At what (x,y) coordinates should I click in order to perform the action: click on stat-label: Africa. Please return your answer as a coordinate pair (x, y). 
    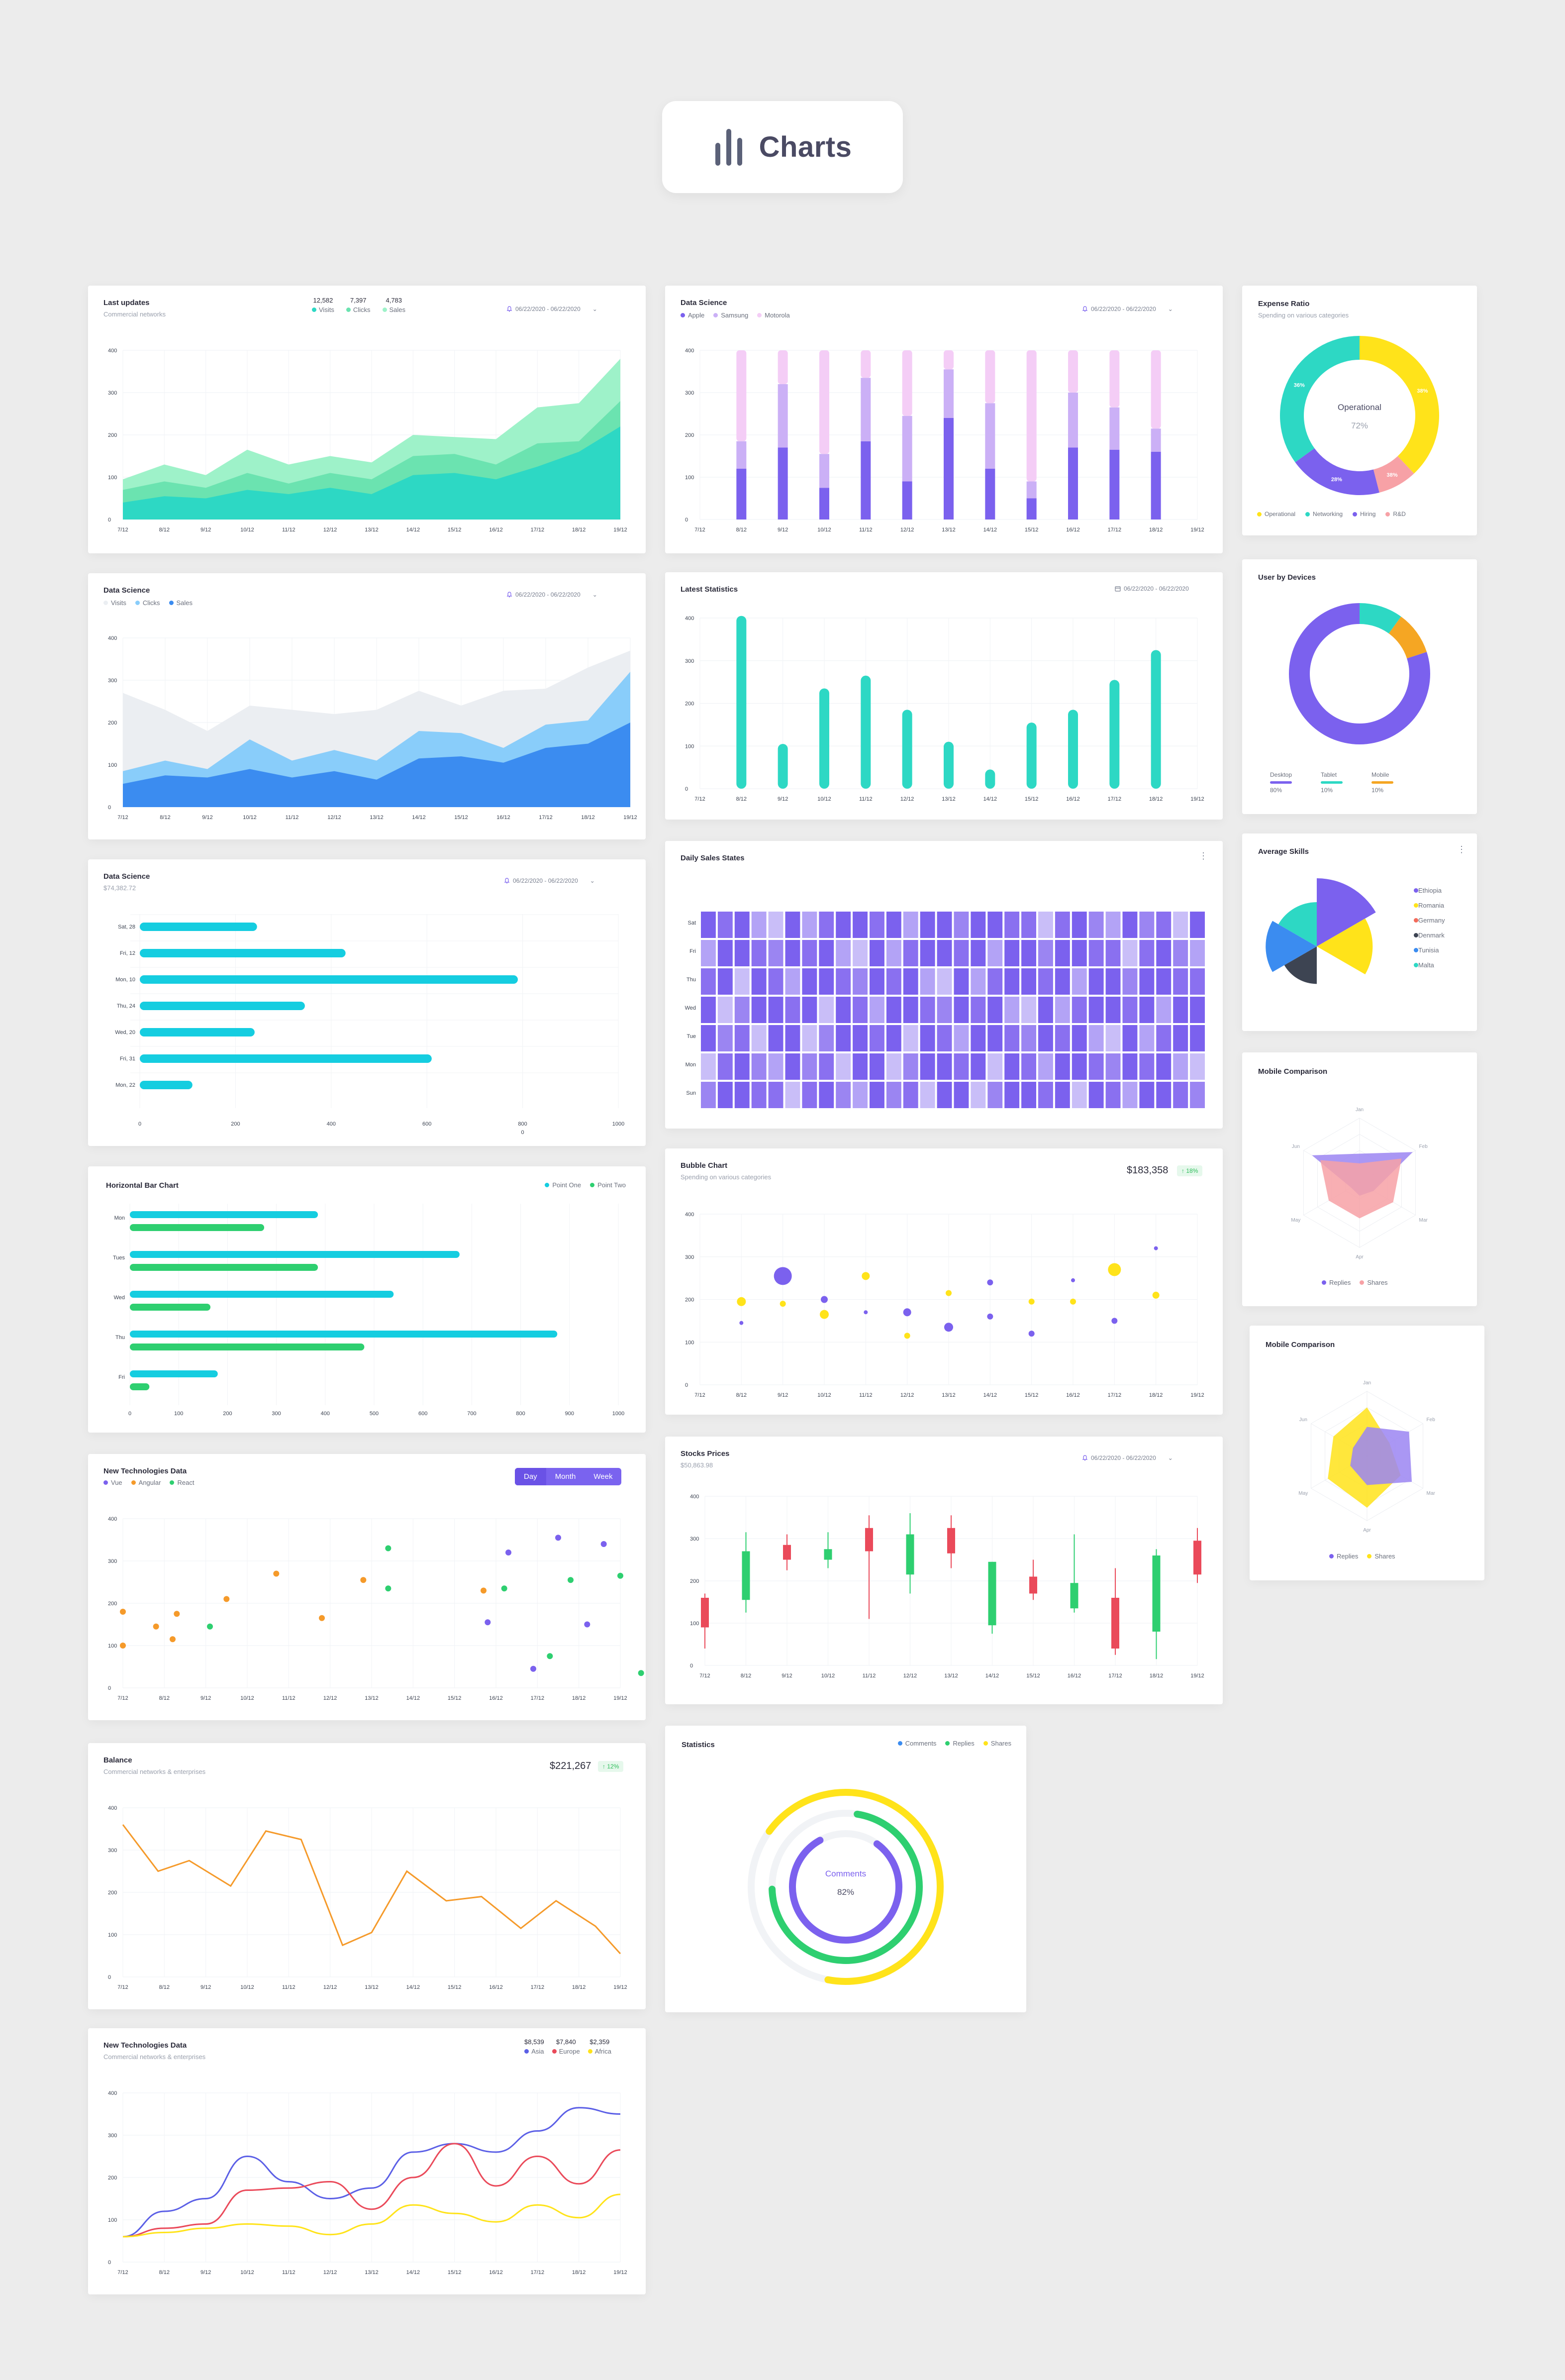
    Looking at the image, I should click on (599, 2051).